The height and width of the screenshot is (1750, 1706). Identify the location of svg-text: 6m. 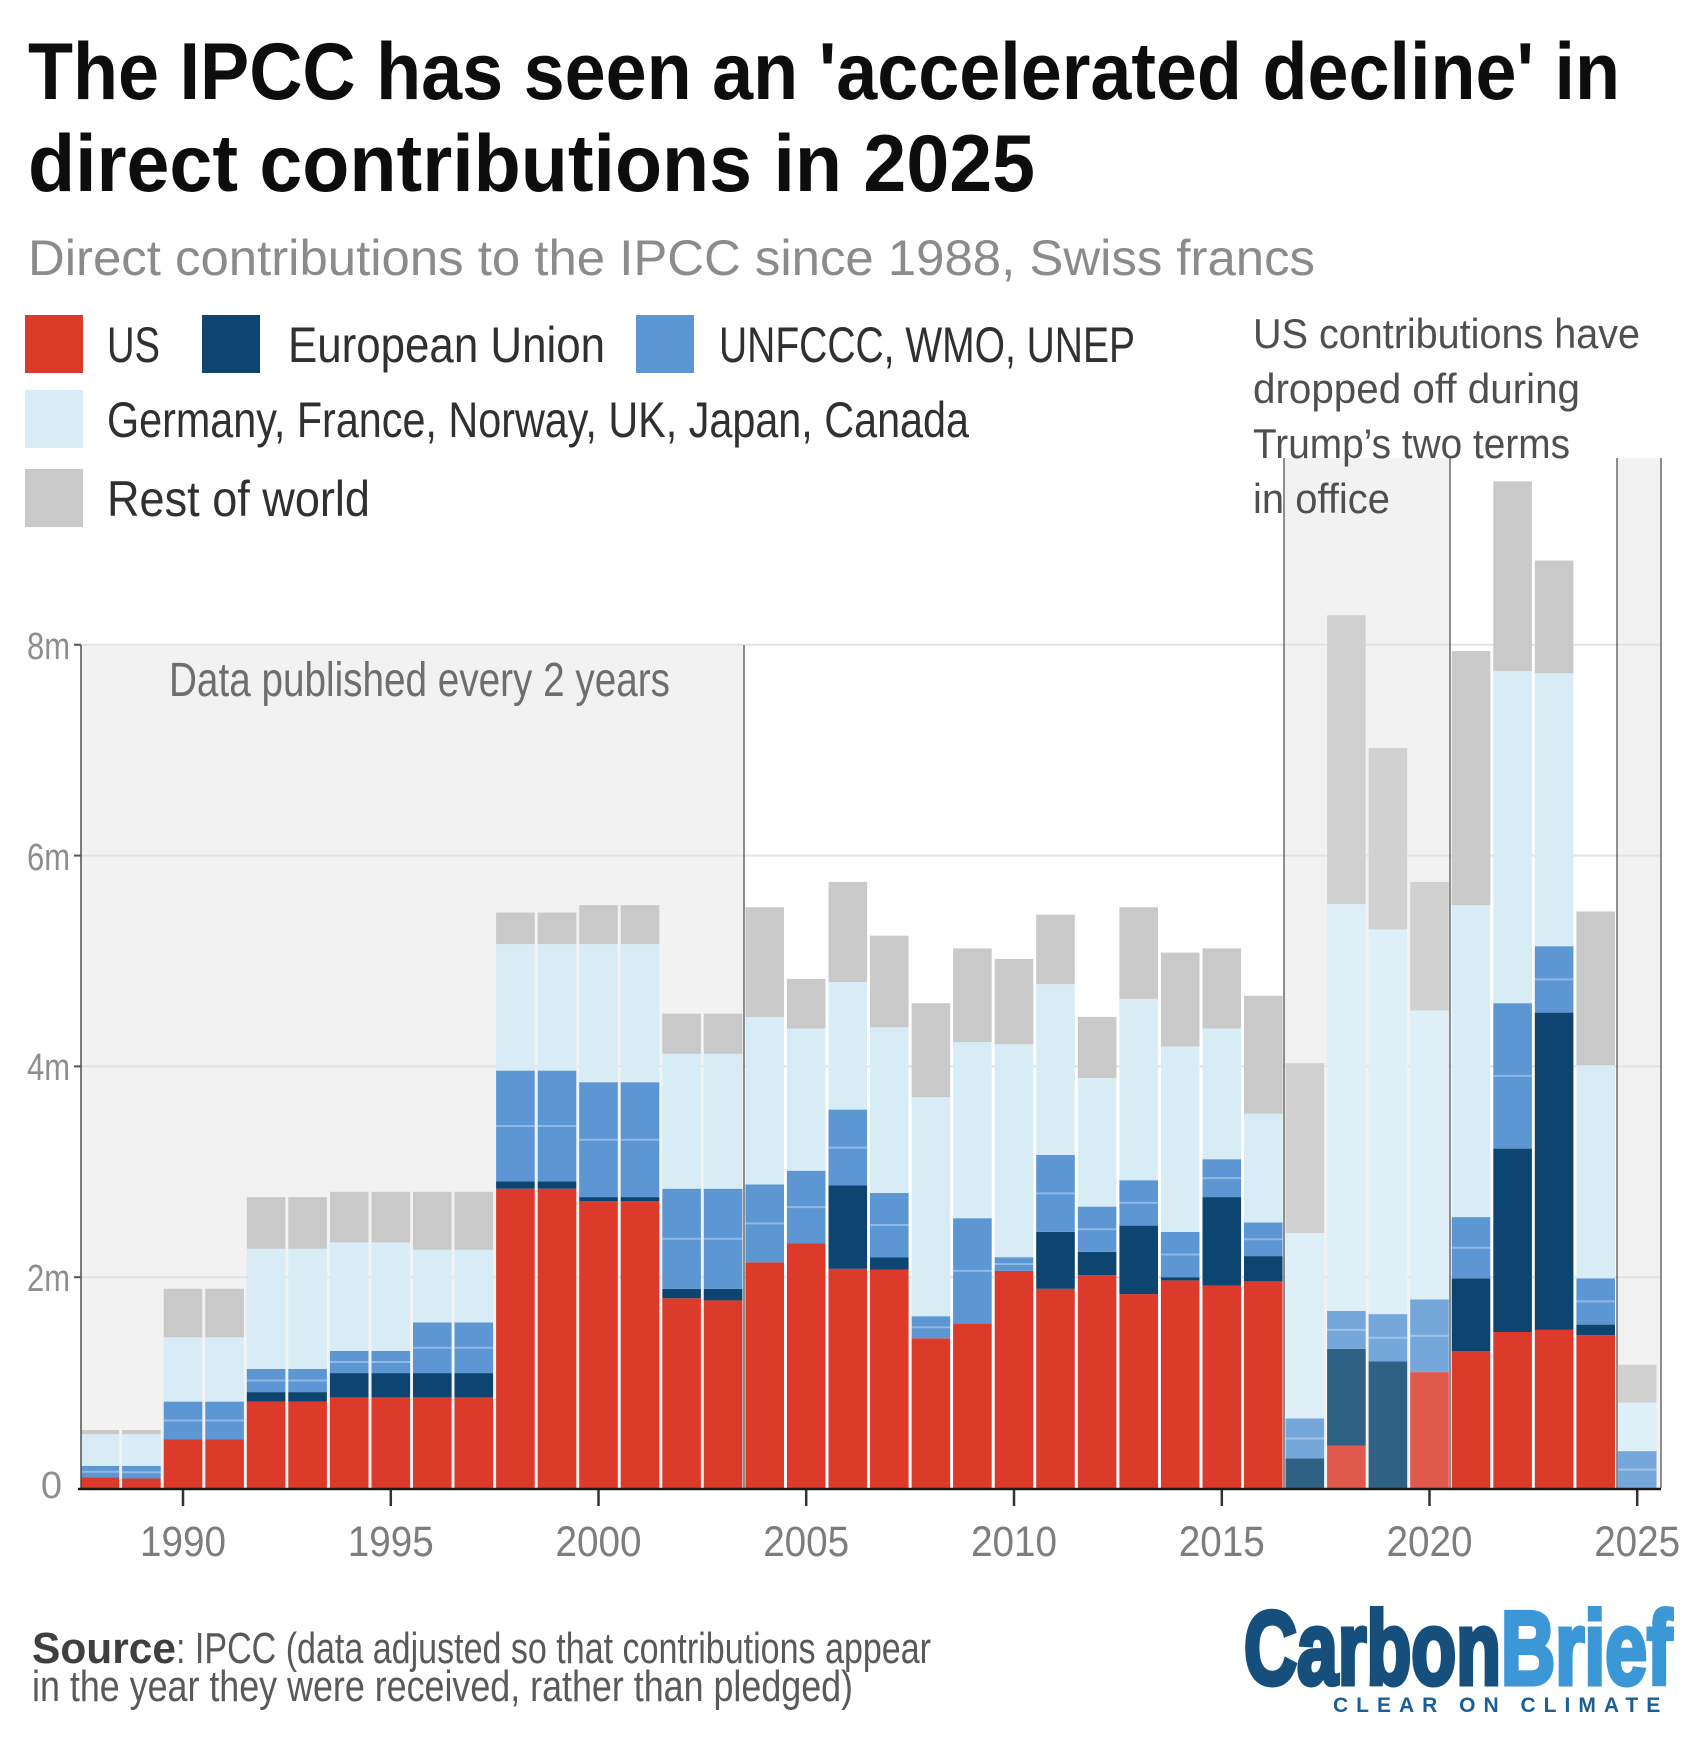
(48, 858).